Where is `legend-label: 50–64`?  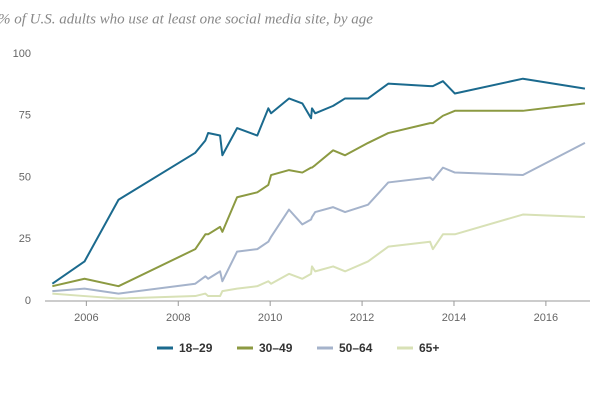
legend-label: 50–64 is located at coordinates (356, 348).